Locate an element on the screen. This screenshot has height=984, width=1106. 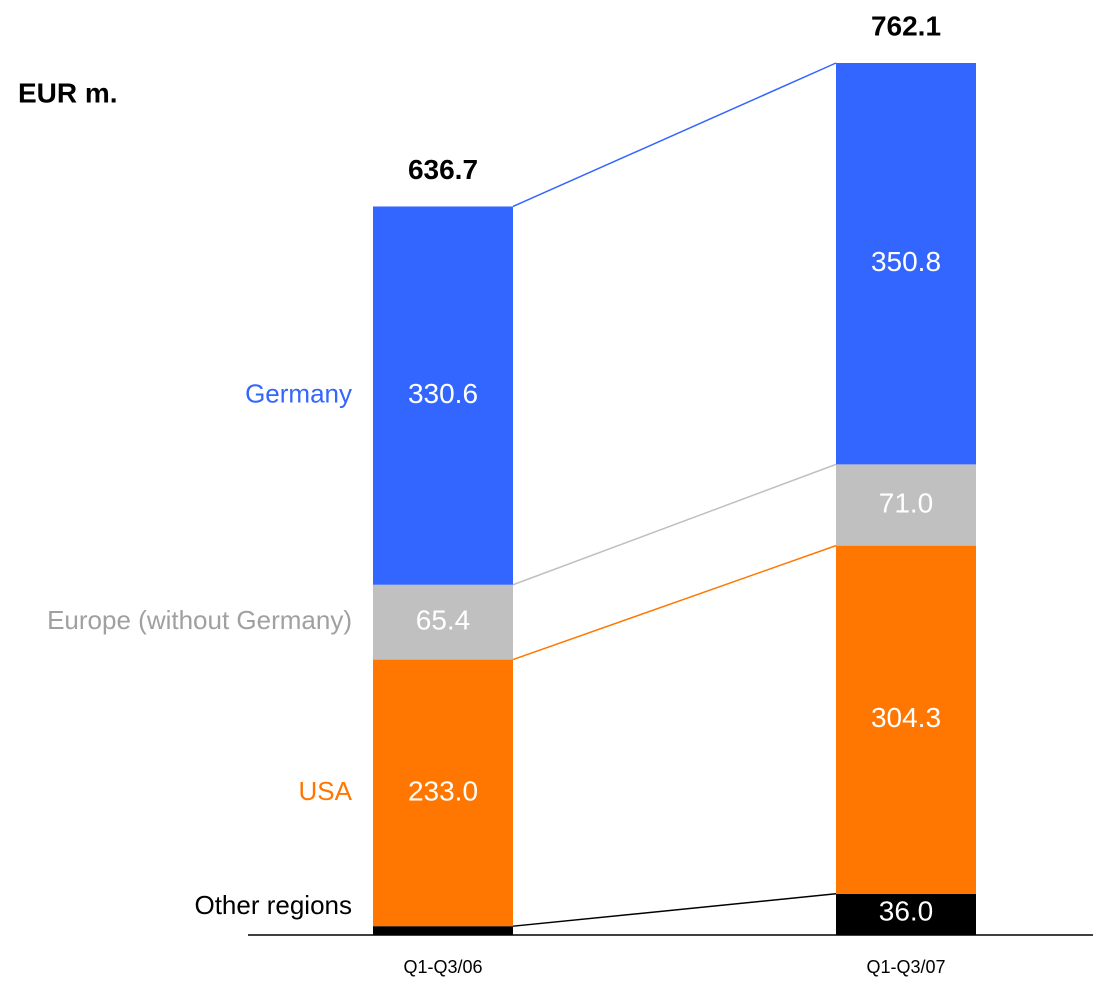
value-label: 304.3 is located at coordinates (906, 717).